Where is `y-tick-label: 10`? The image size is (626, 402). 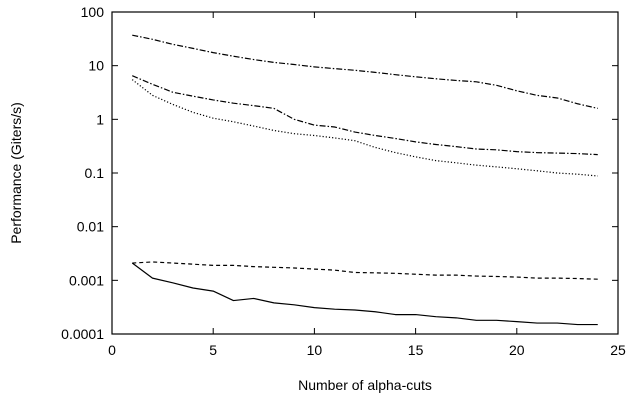 y-tick-label: 10 is located at coordinates (96, 66).